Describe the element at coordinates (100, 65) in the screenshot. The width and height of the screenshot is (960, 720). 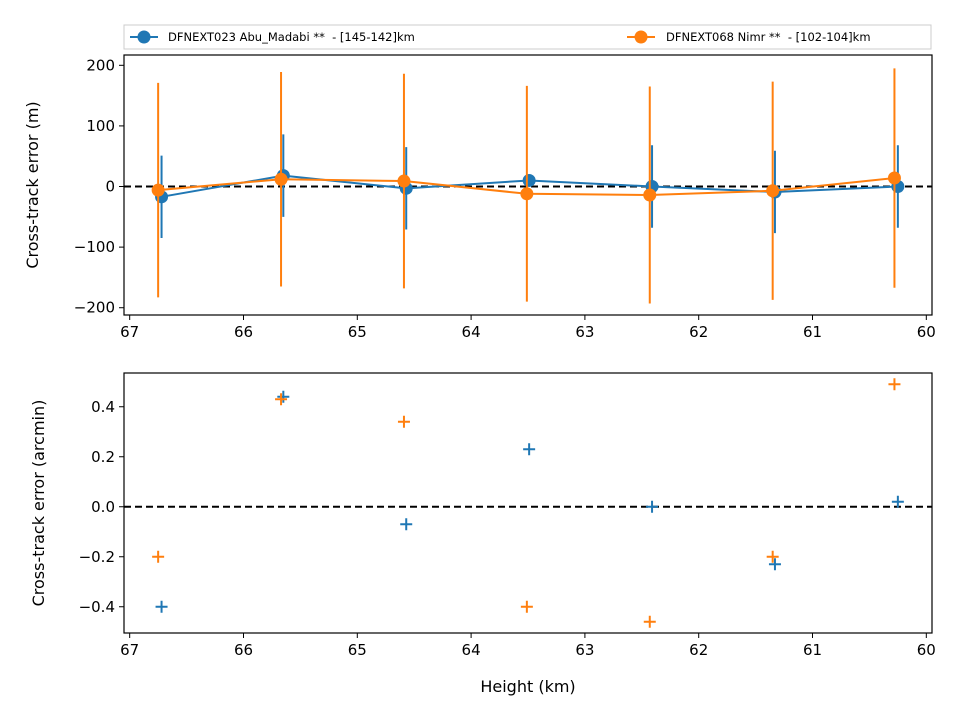
I see `top-y-tick-label: 200` at that location.